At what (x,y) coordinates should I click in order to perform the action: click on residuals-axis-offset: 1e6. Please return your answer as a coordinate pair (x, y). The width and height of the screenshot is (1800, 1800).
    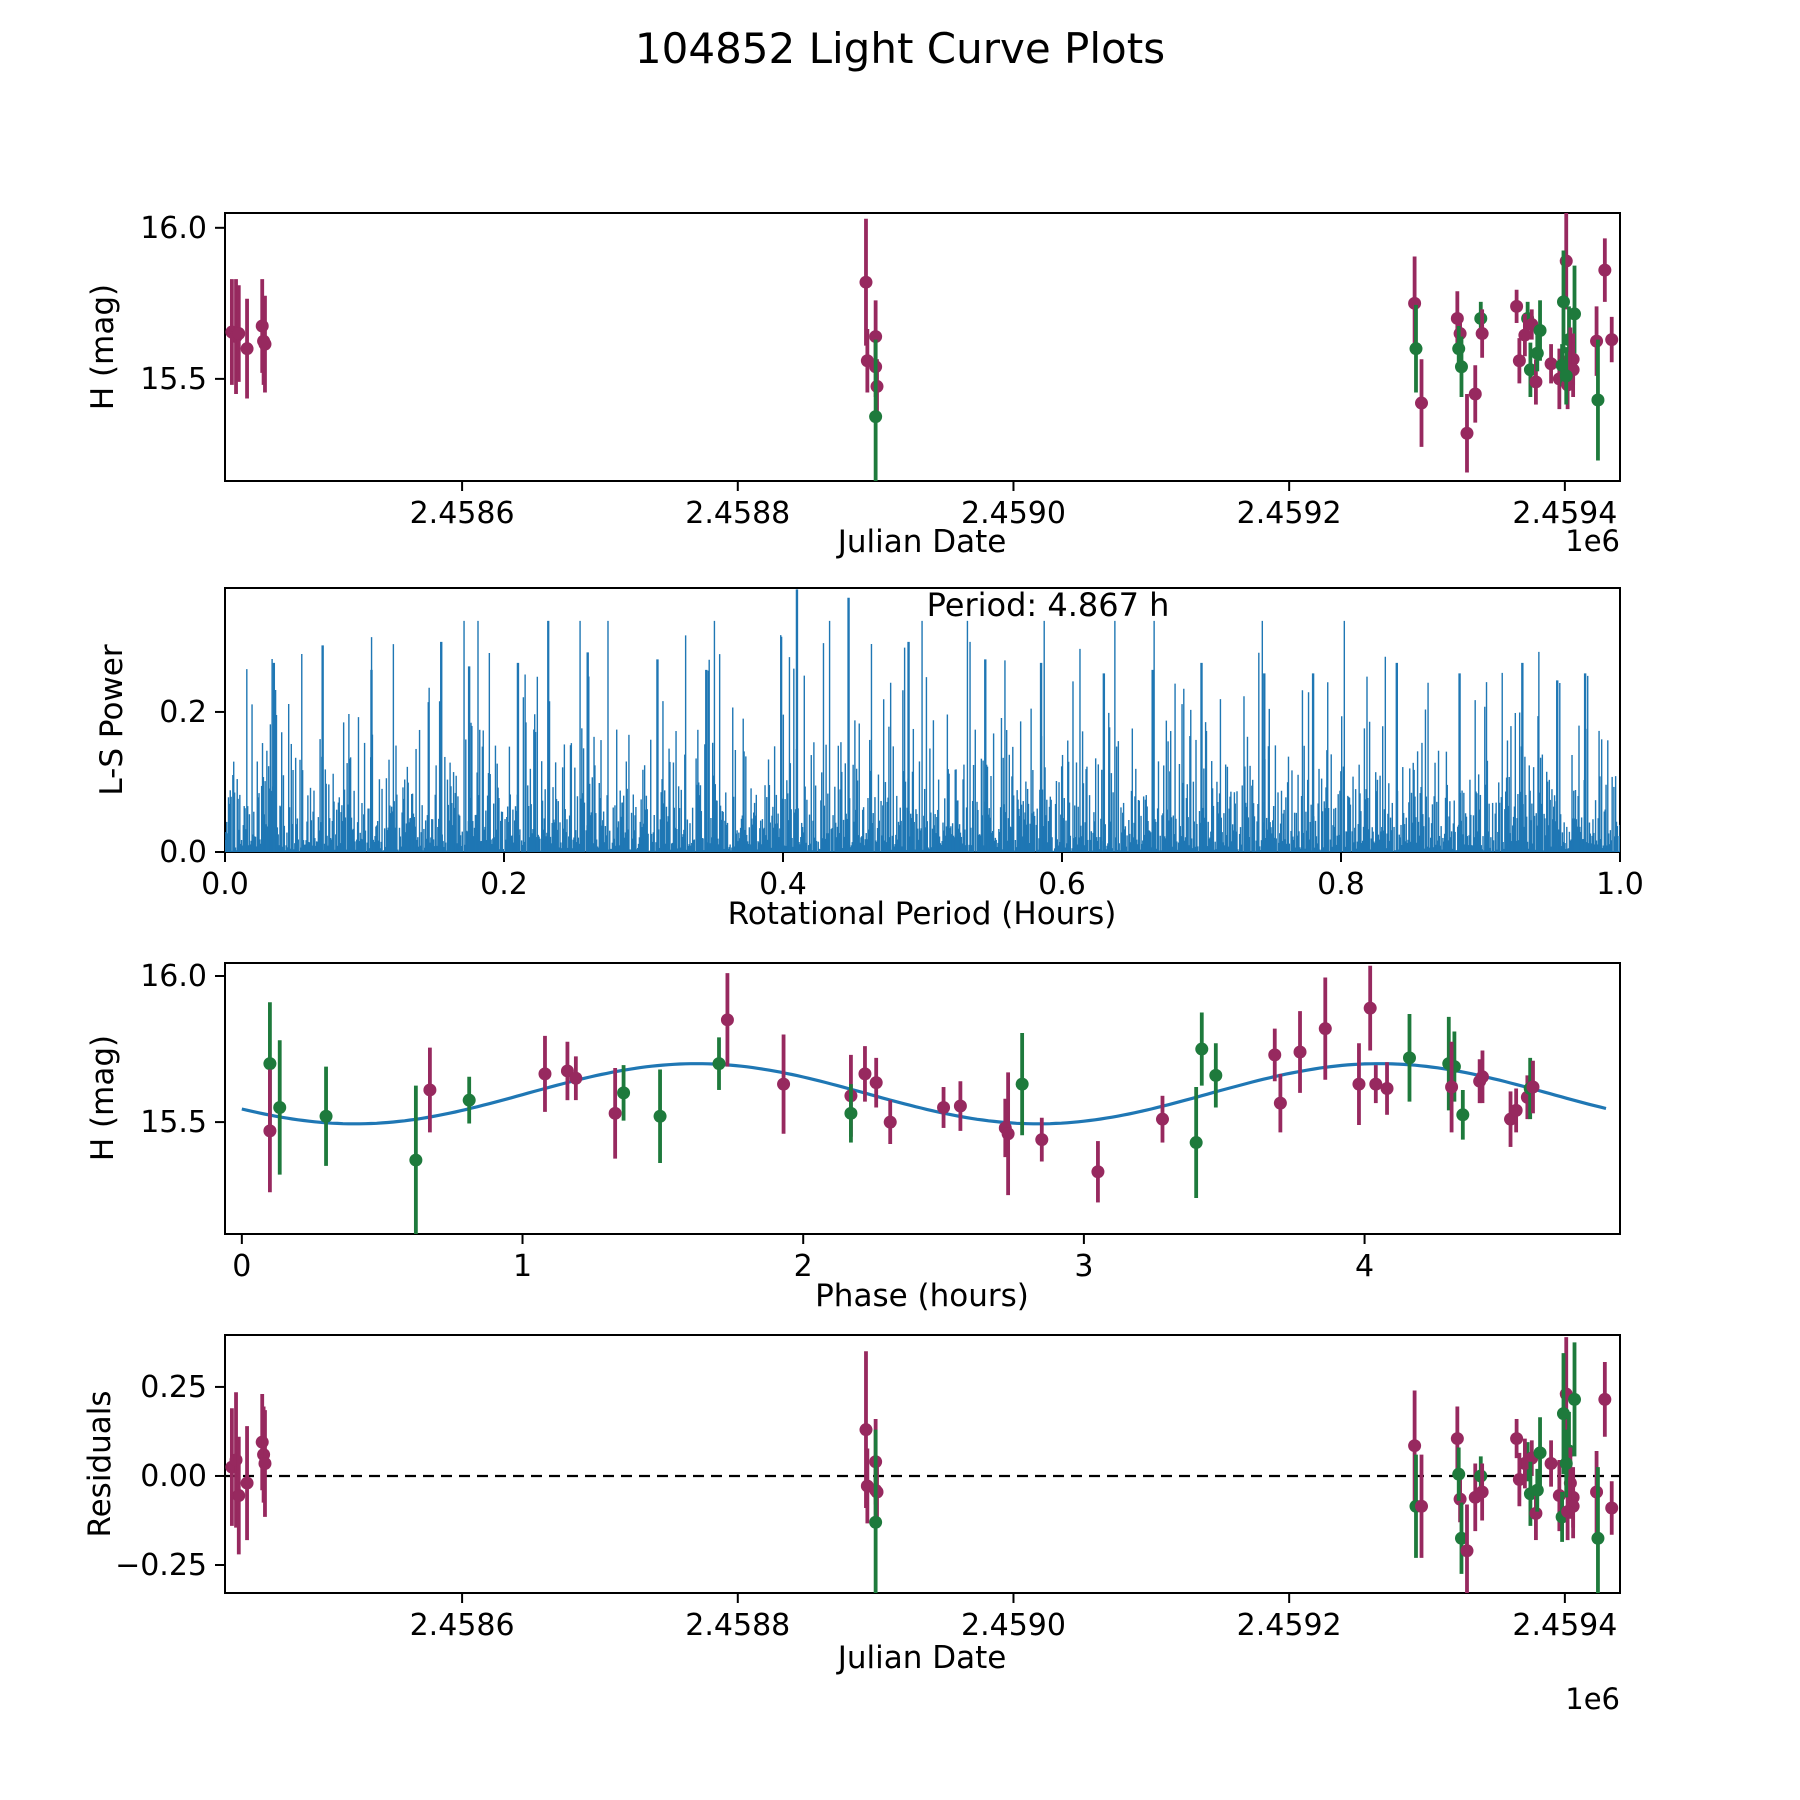
    Looking at the image, I should click on (1592, 1699).